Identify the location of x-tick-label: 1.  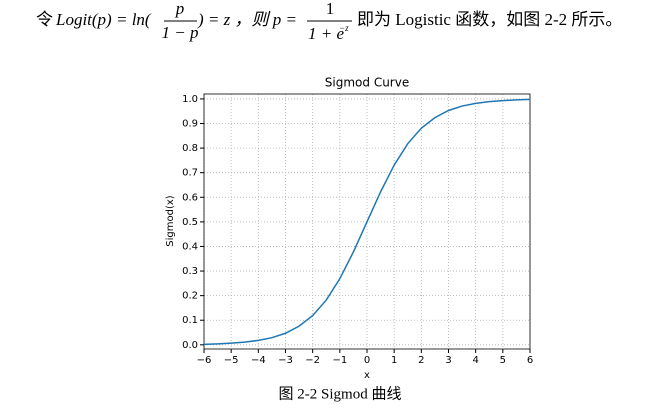
(394, 360).